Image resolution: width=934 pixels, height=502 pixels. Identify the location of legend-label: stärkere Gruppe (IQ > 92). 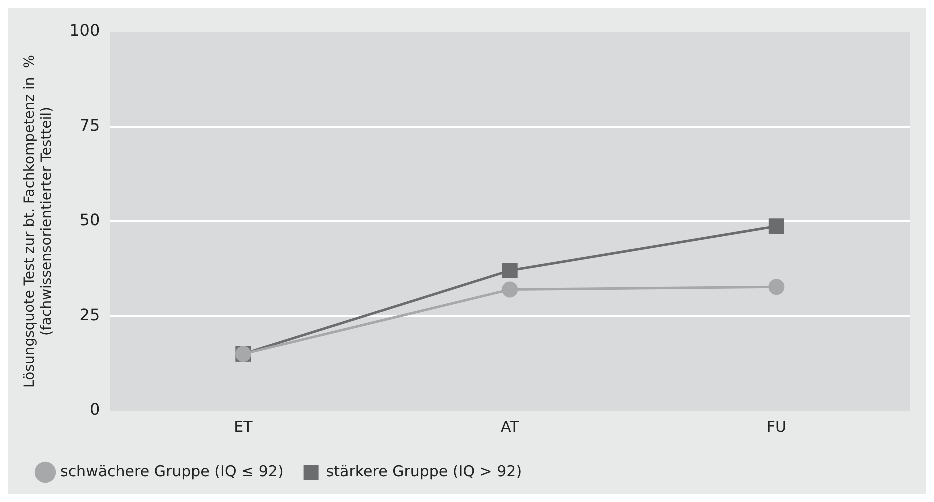
(424, 471).